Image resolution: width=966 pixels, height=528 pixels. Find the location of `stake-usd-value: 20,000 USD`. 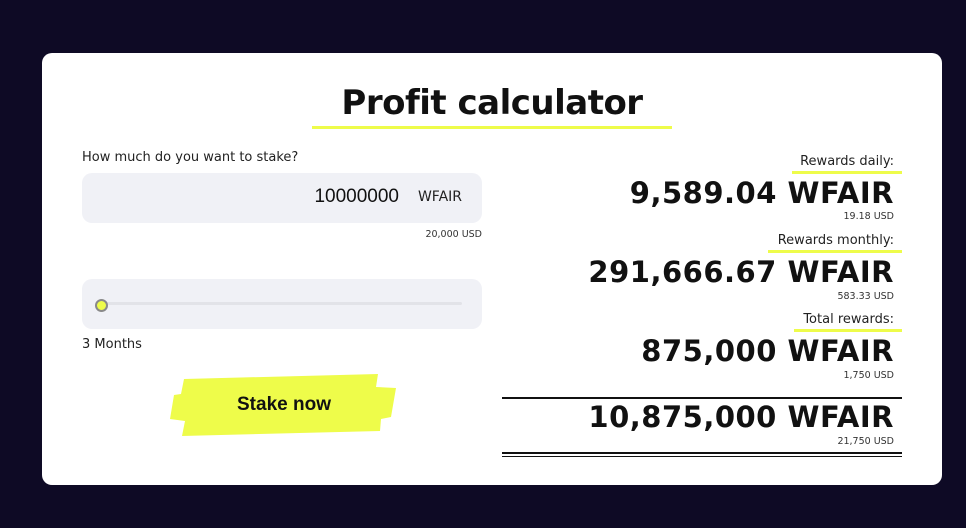

stake-usd-value: 20,000 USD is located at coordinates (453, 234).